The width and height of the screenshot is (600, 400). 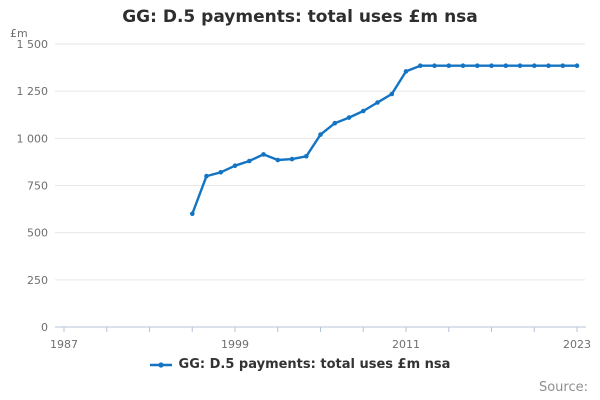 What do you see at coordinates (406, 344) in the screenshot?
I see `x-tick-label: 2011` at bounding box center [406, 344].